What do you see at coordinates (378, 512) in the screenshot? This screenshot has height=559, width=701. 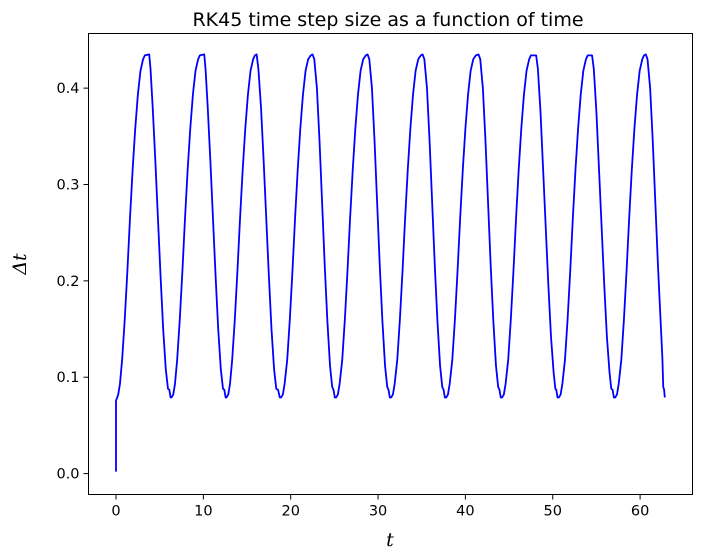 I see `x-tick-label: 30` at bounding box center [378, 512].